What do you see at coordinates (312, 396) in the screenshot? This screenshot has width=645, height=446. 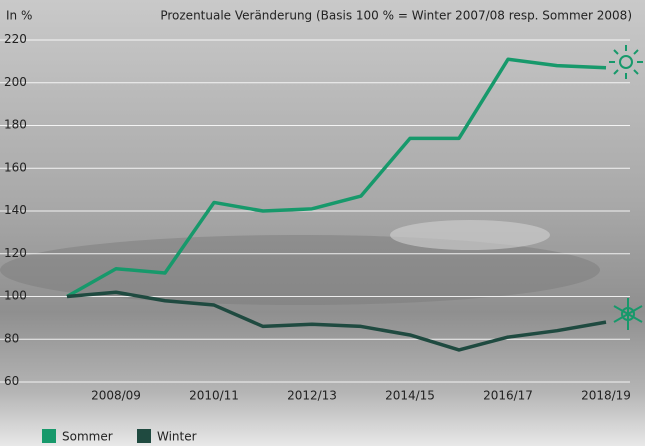 I see `x-tick-label: 2012/13` at bounding box center [312, 396].